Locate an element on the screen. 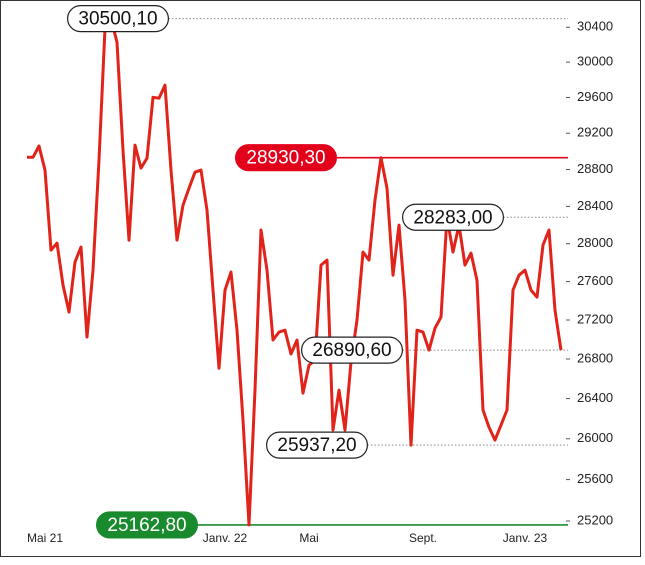 This screenshot has height=565, width=645. y-tick-label: 28800 is located at coordinates (595, 168).